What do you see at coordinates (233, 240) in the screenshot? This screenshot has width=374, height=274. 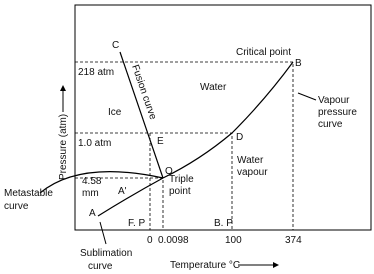 I see `x-label: 100` at bounding box center [233, 240].